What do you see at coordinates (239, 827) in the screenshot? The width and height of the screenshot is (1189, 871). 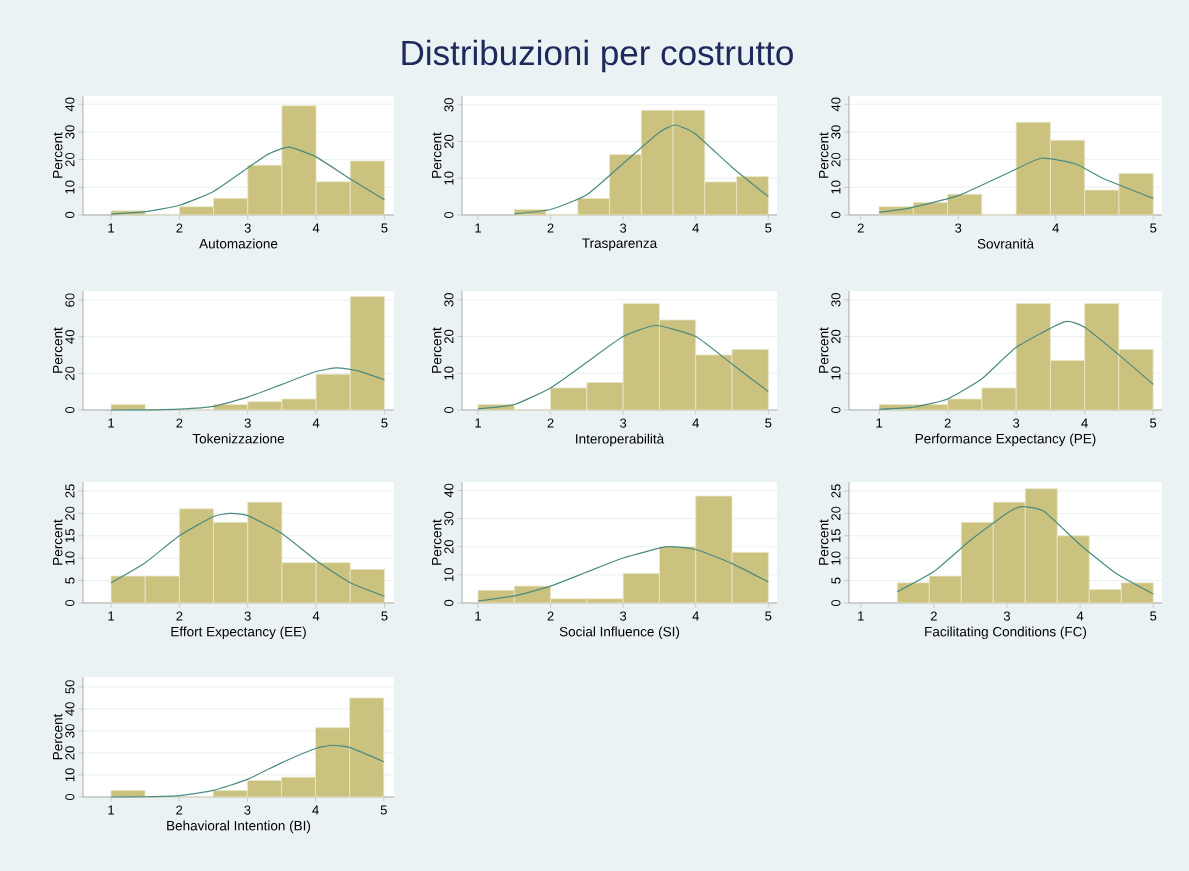 I see `x-axis-title: Behavioral Intention (BI)` at bounding box center [239, 827].